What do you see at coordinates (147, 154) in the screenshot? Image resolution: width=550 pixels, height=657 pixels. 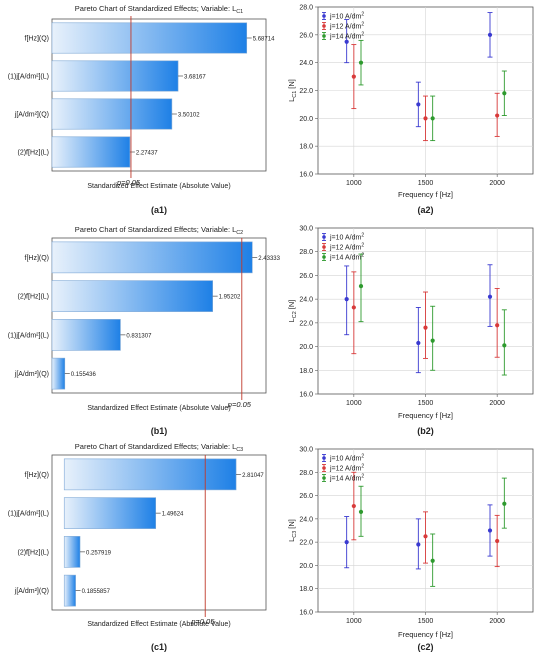 I see `bar-value-label: 2.27437` at bounding box center [147, 154].